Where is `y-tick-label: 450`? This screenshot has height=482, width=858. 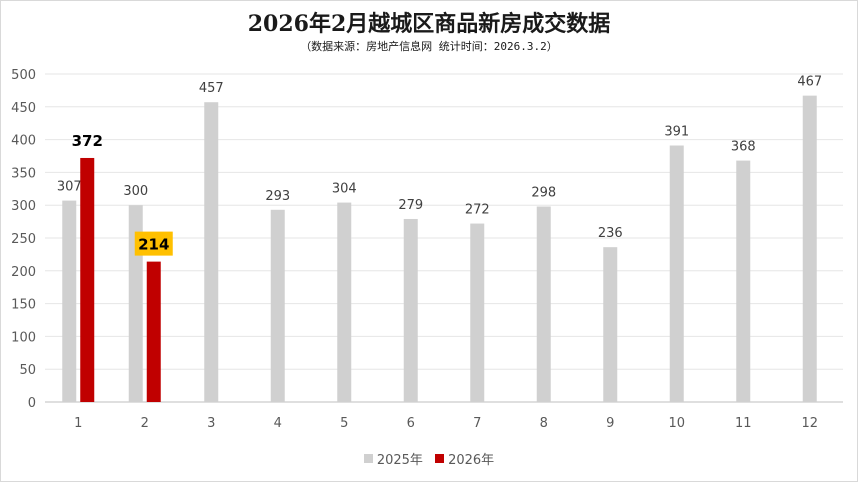
y-tick-label: 450 is located at coordinates (23, 108).